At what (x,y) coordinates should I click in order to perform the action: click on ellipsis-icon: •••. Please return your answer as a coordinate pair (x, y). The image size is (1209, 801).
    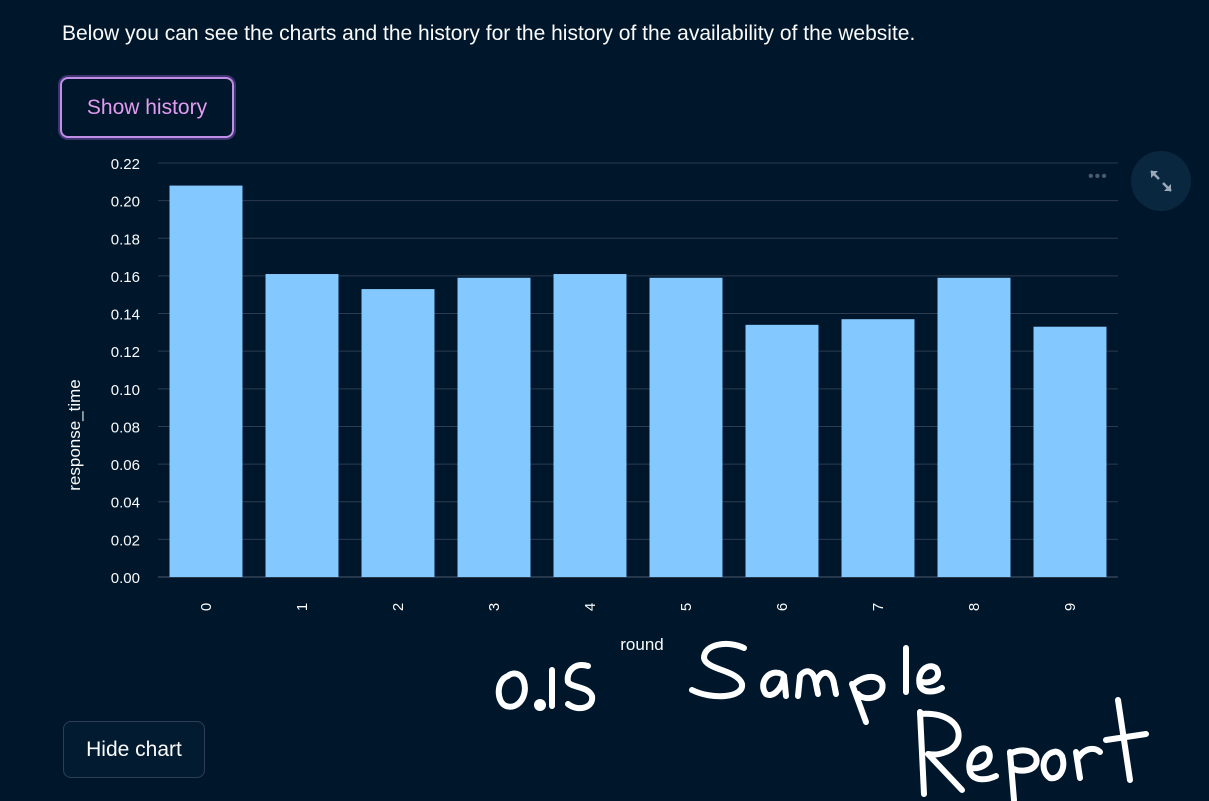
    Looking at the image, I should click on (1098, 176).